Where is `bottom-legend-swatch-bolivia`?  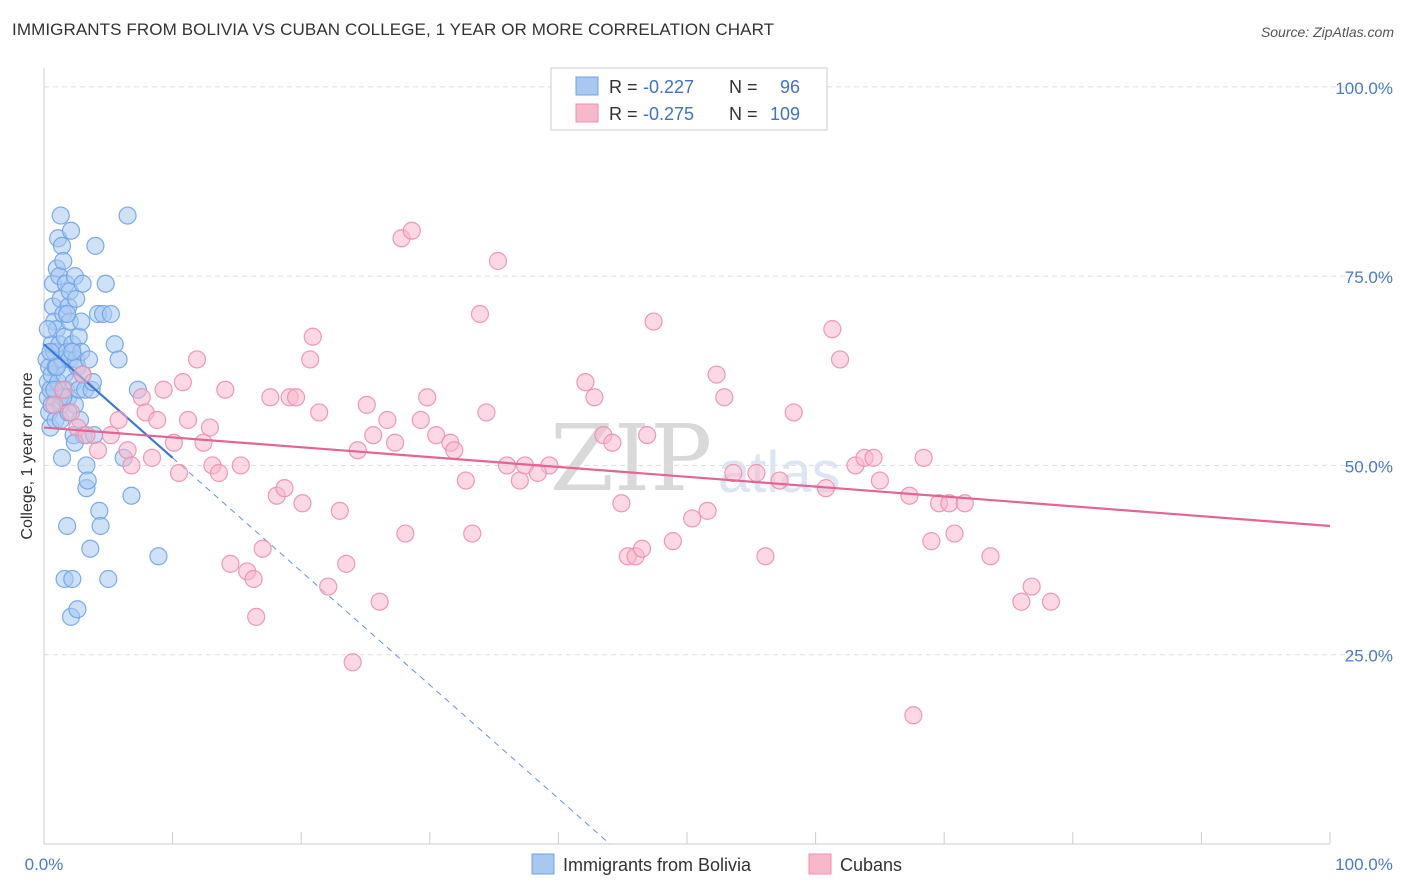 bottom-legend-swatch-bolivia is located at coordinates (543, 864).